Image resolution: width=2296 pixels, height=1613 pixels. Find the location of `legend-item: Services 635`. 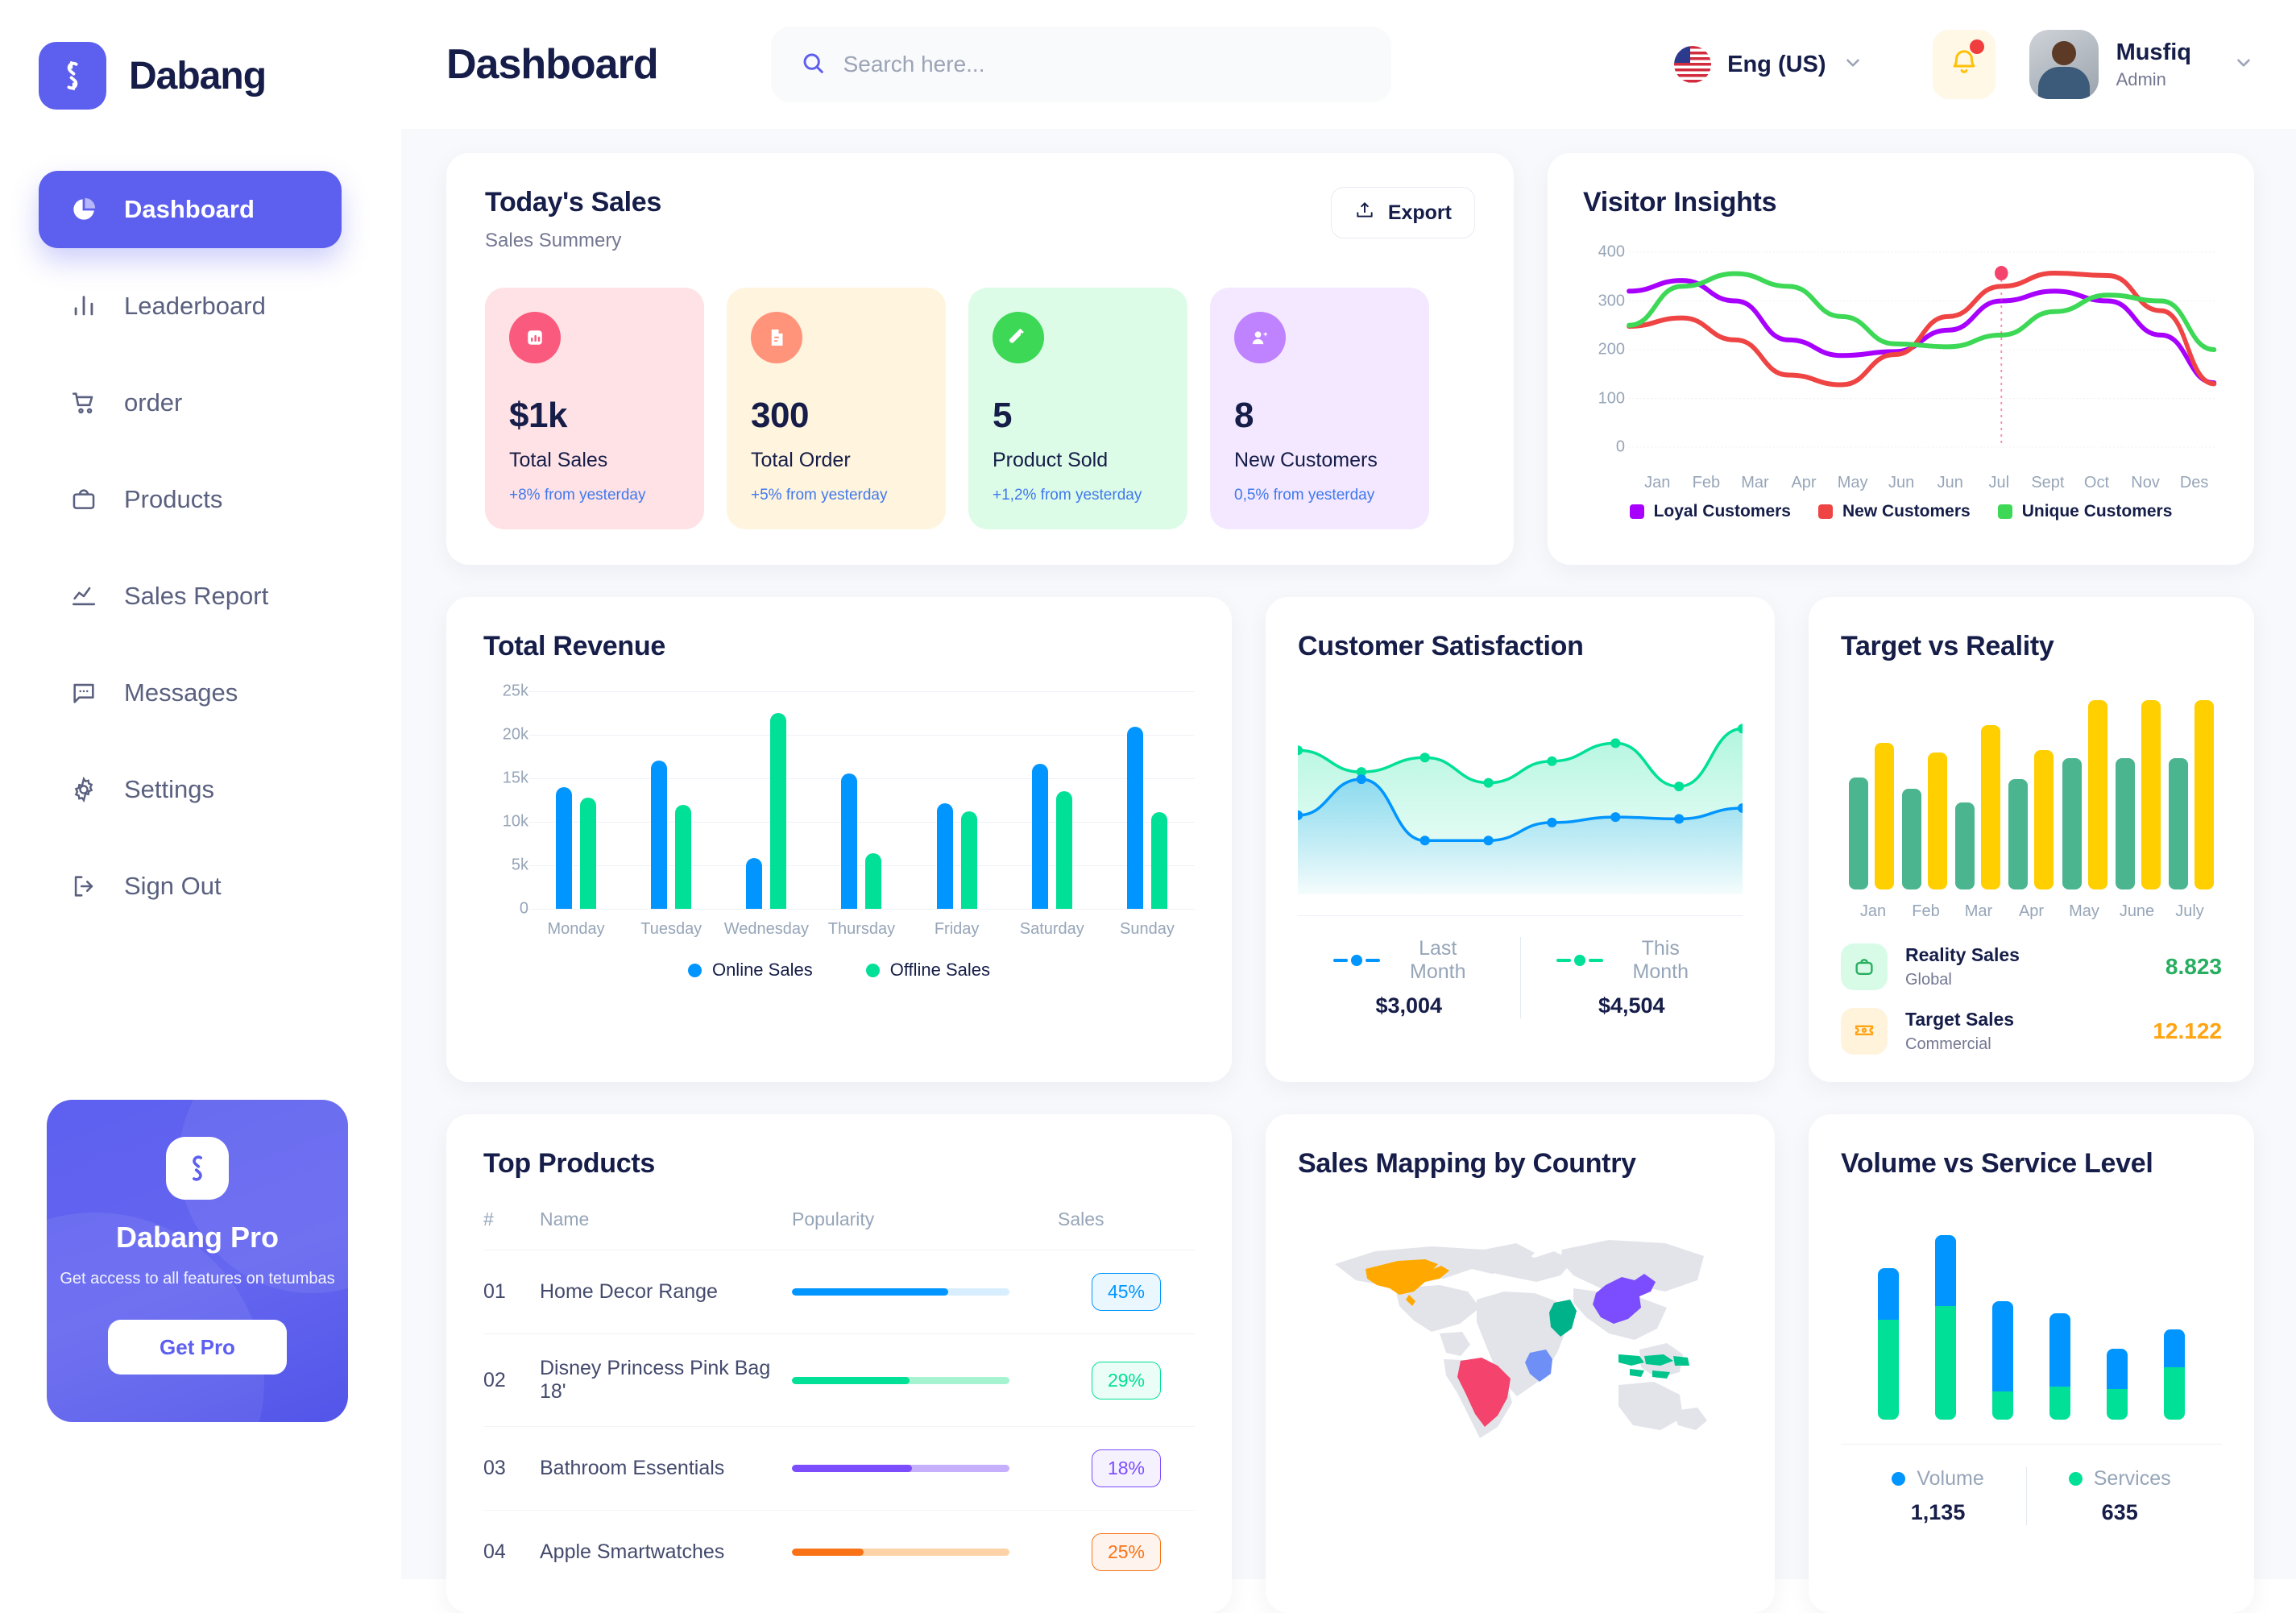

legend-item: Services 635 is located at coordinates (2119, 1496).